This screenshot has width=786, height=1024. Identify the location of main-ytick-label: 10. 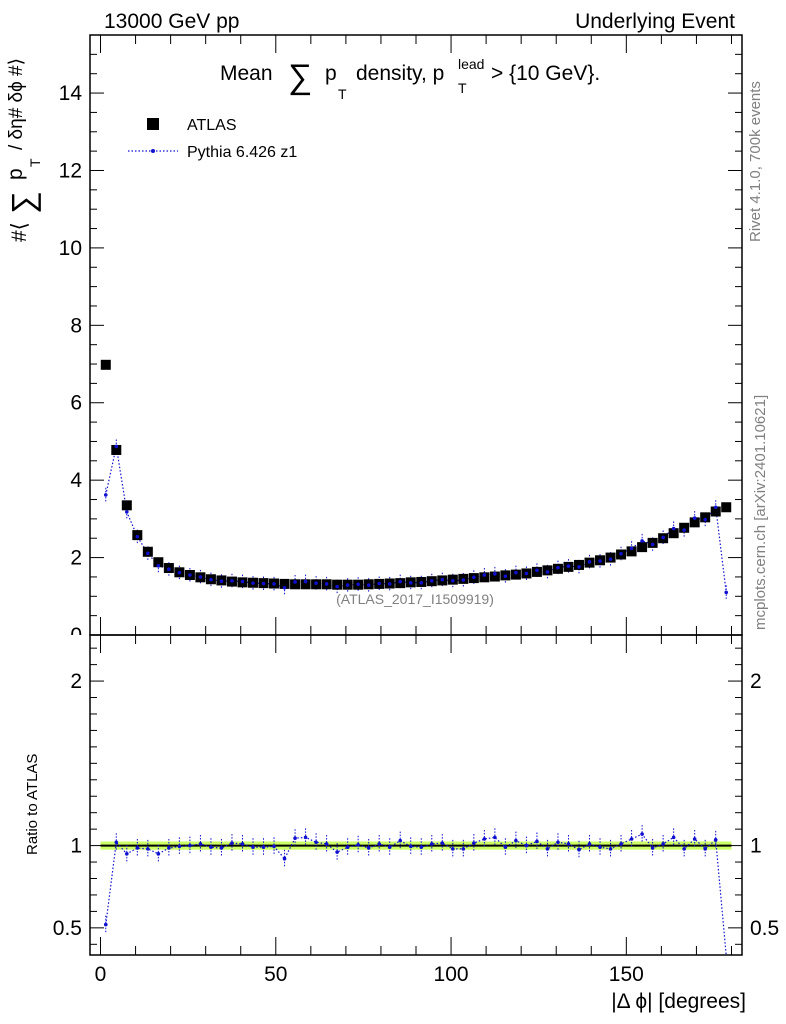
(70, 248).